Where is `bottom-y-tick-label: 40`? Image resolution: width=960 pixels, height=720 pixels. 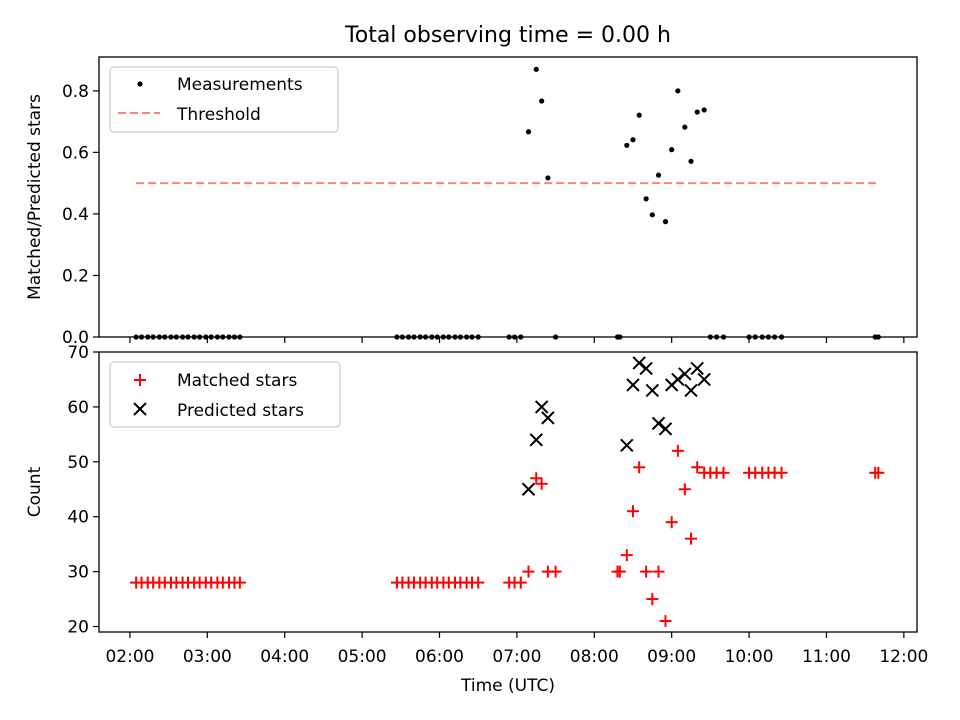 bottom-y-tick-label: 40 is located at coordinates (78, 518).